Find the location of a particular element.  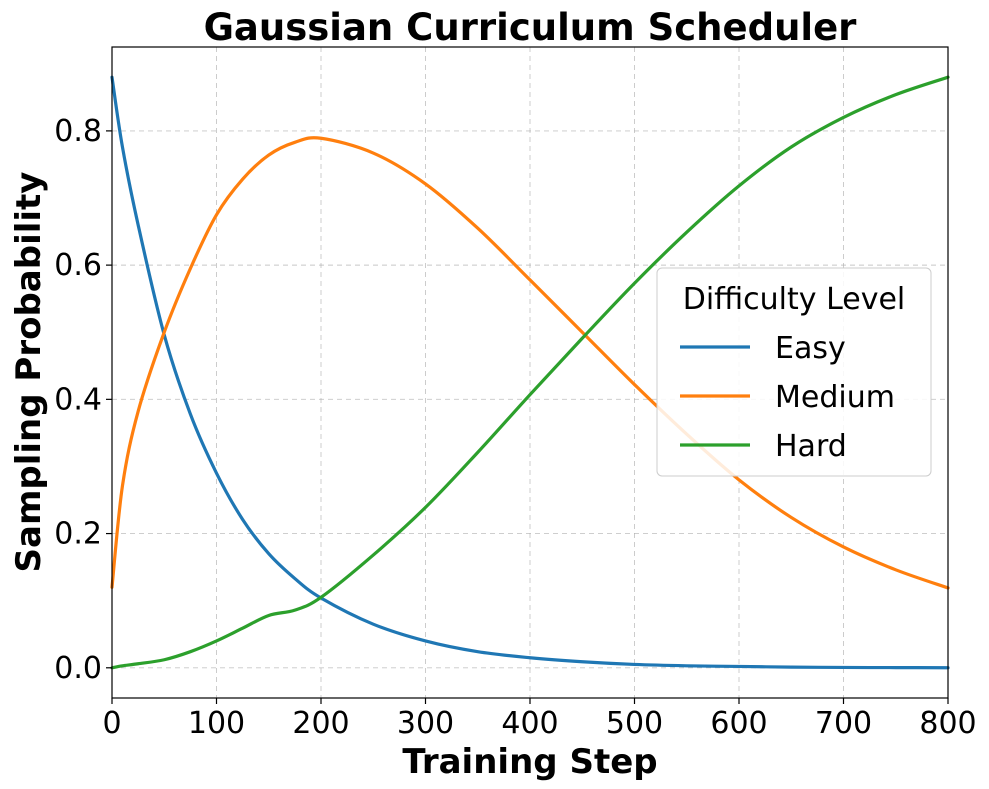

legend: Difficulty Level Easy Medium Hard is located at coordinates (794, 372).